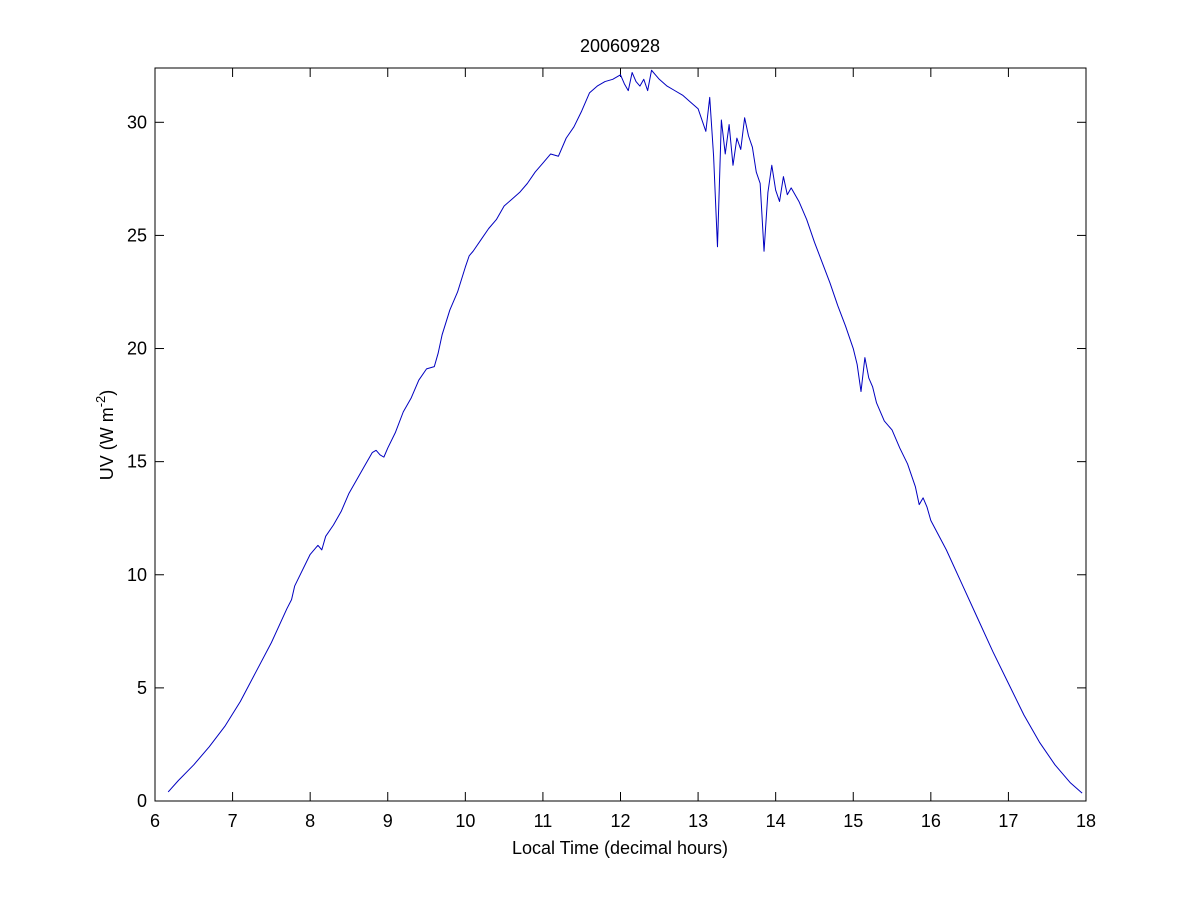 This screenshot has width=1200, height=900. I want to click on y-axis-title: UV (W m-2), so click(105, 435).